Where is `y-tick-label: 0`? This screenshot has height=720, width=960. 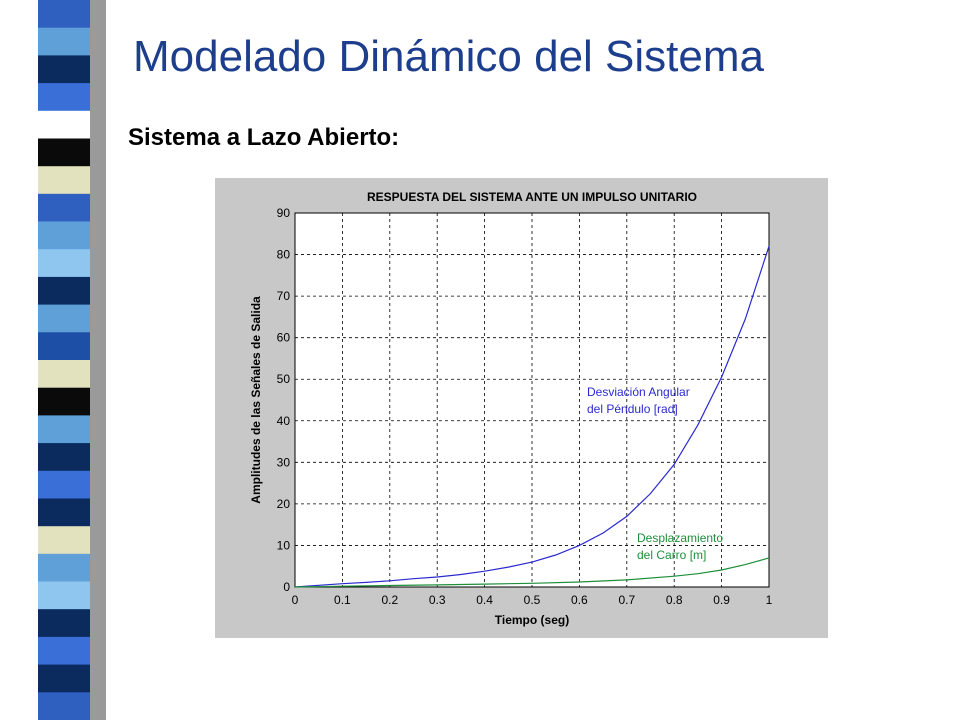
y-tick-label: 0 is located at coordinates (286, 587).